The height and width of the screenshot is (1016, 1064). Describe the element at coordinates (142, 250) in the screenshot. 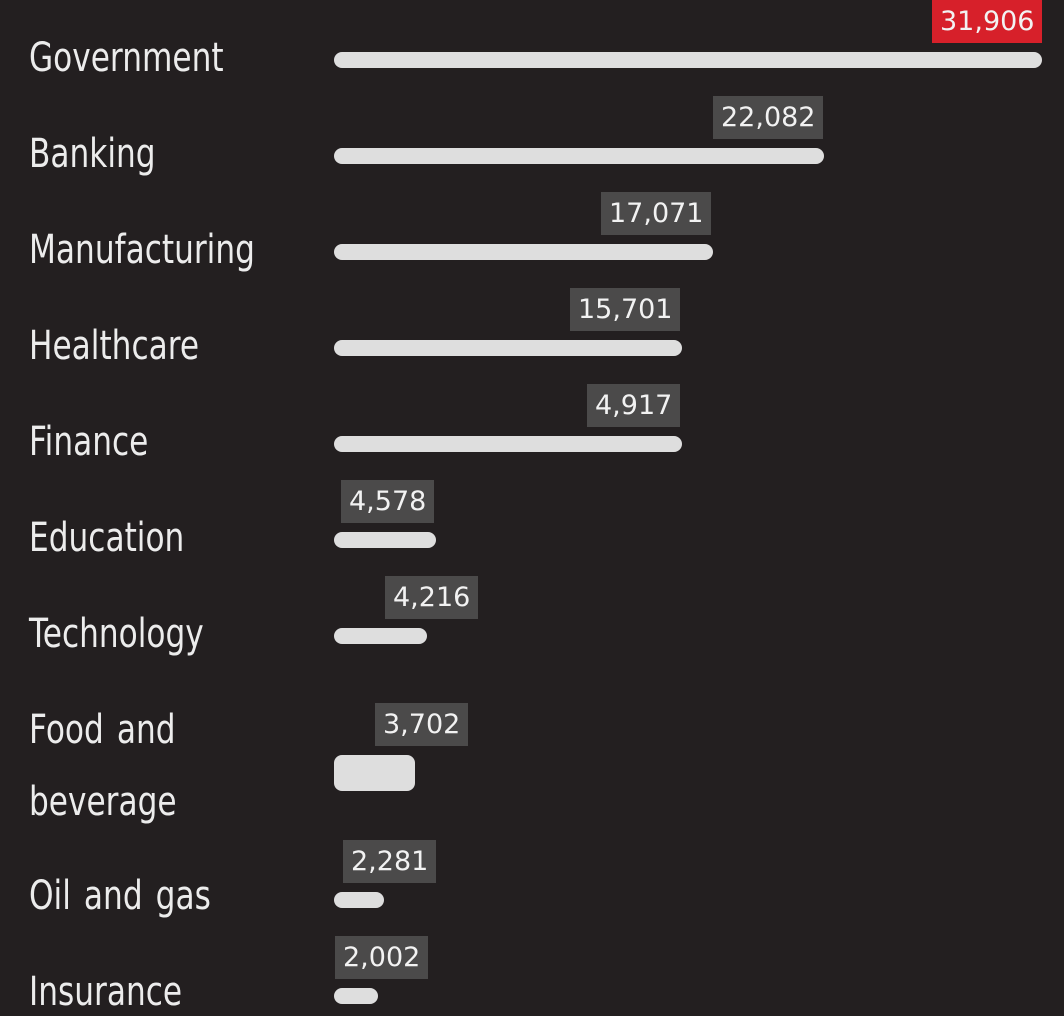

I see `category-label: Manufacturing` at that location.